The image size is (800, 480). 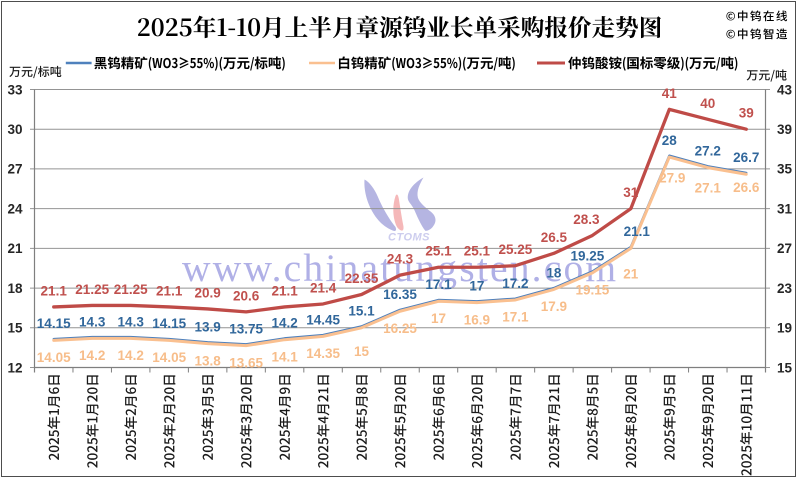 I want to click on svg-text: 41, so click(x=670, y=93).